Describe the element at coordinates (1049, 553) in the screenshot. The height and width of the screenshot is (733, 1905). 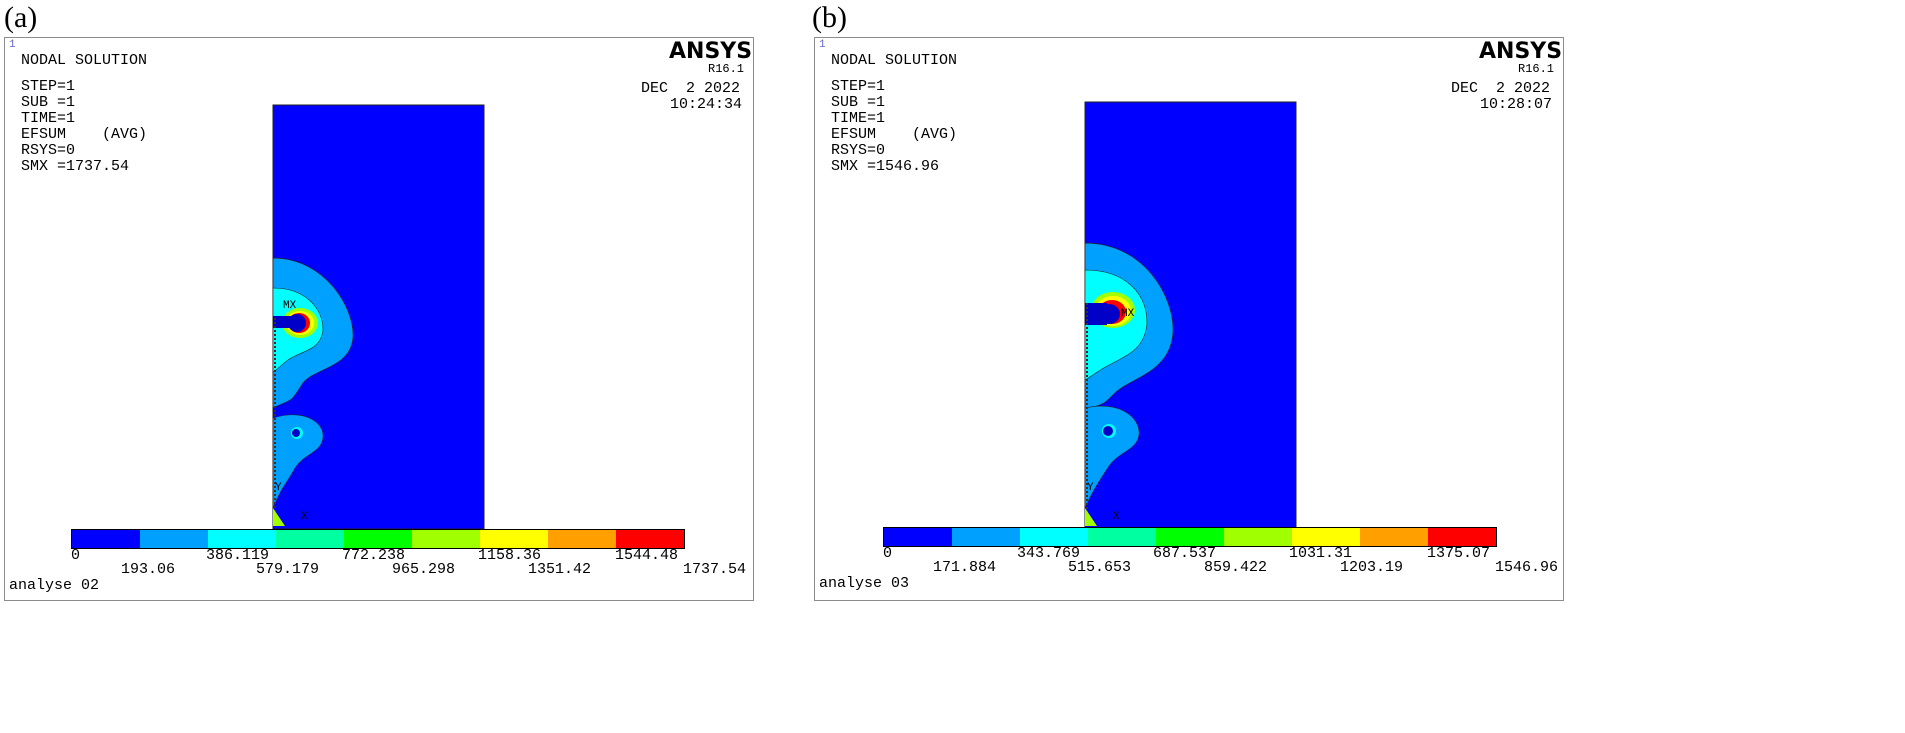
I see `legend-tick: 343.769` at that location.